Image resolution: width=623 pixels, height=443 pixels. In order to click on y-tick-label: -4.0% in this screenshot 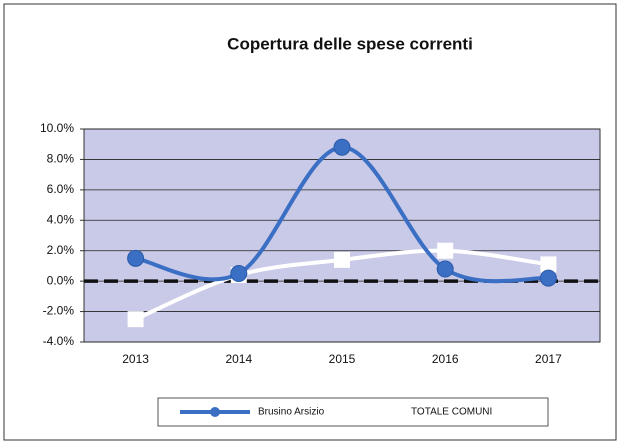, I will do `click(59, 341)`.